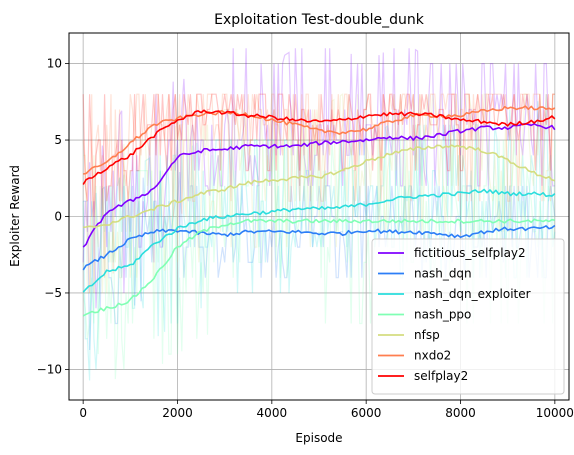  I want to click on legend-label-3: nash_ppo, so click(442, 315).